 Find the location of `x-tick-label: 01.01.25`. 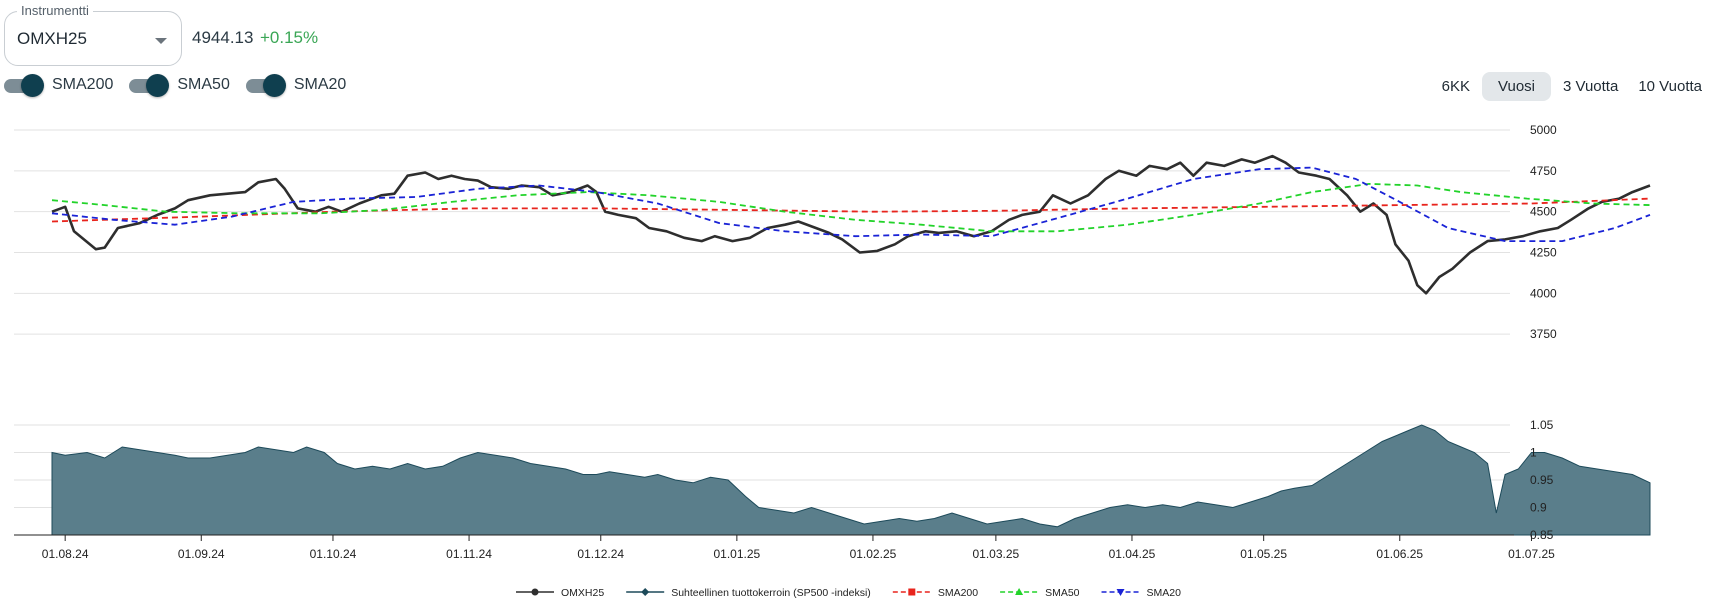

x-tick-label: 01.01.25 is located at coordinates (736, 554).